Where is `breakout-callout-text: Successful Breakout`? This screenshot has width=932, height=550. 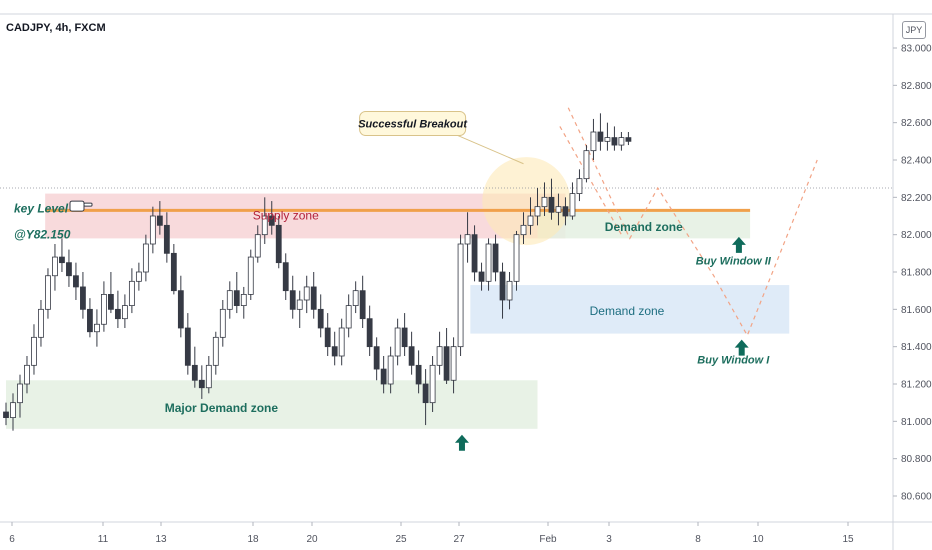
breakout-callout-text: Successful Breakout is located at coordinates (413, 124).